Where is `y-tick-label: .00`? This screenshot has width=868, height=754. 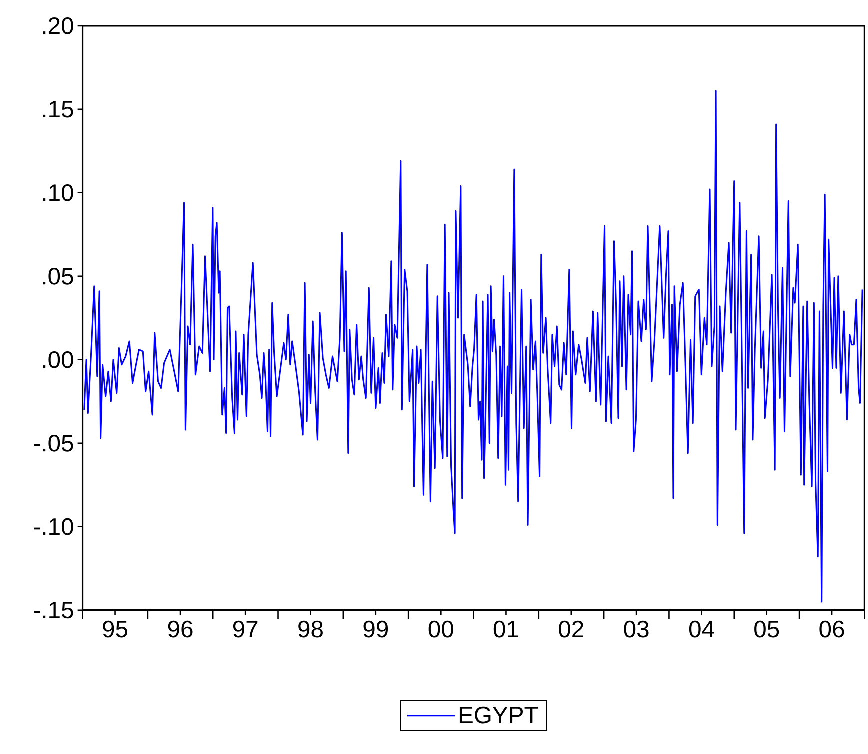
y-tick-label: .00 is located at coordinates (58, 359).